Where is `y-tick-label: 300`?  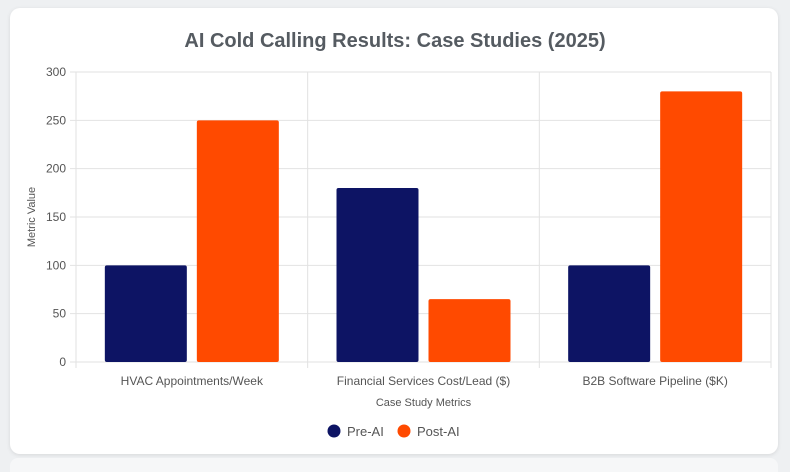 y-tick-label: 300 is located at coordinates (56, 72).